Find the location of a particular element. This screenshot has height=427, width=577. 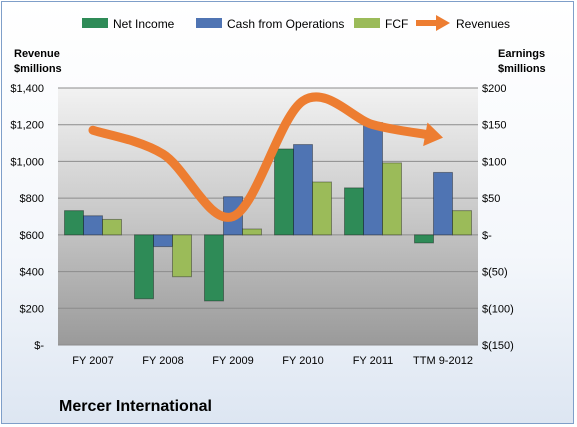

legend-label-cash-from-operations: Cash from Operations is located at coordinates (285, 24).